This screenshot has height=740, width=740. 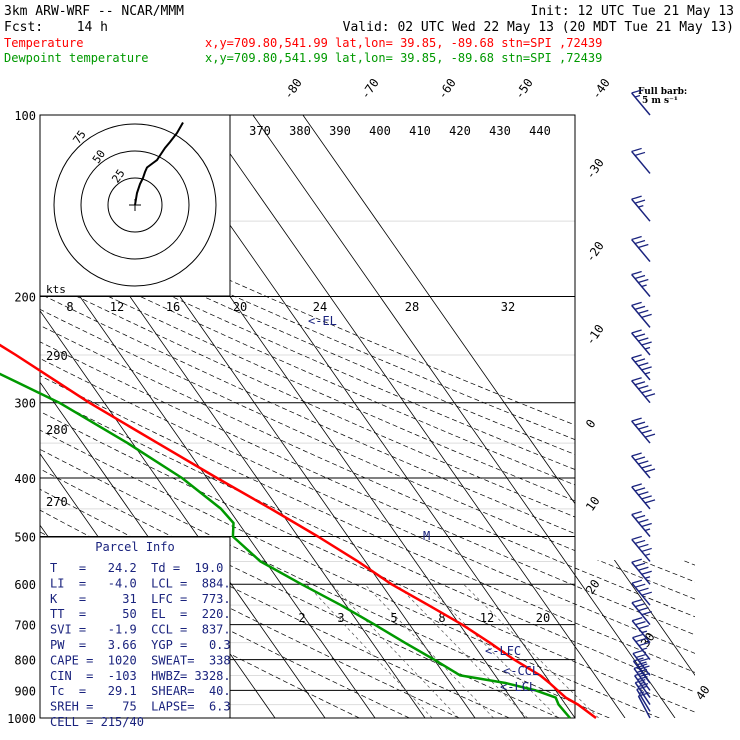 I want to click on theta-label-left: 290, so click(x=57, y=356).